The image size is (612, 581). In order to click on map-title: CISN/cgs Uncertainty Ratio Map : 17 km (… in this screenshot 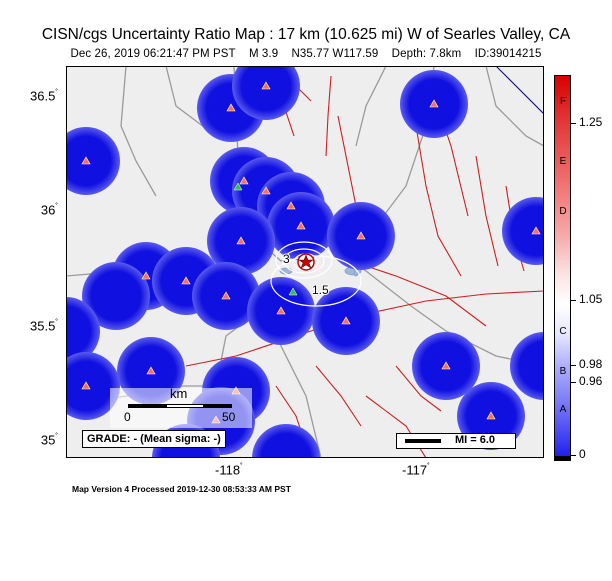, I will do `click(306, 34)`.